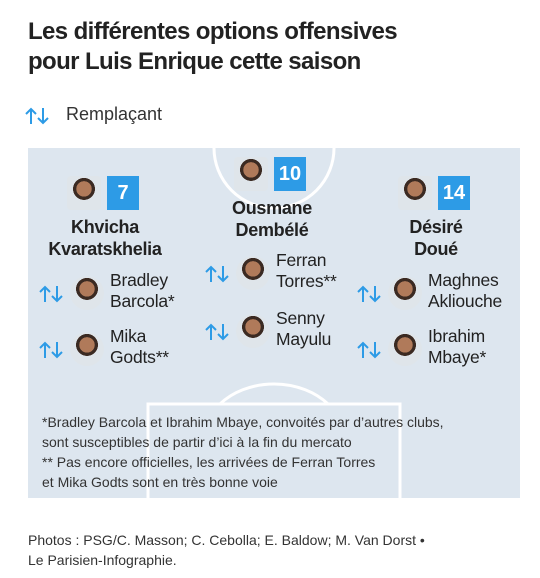 This screenshot has height=578, width=540. I want to click on shirt-number: 14, so click(454, 193).